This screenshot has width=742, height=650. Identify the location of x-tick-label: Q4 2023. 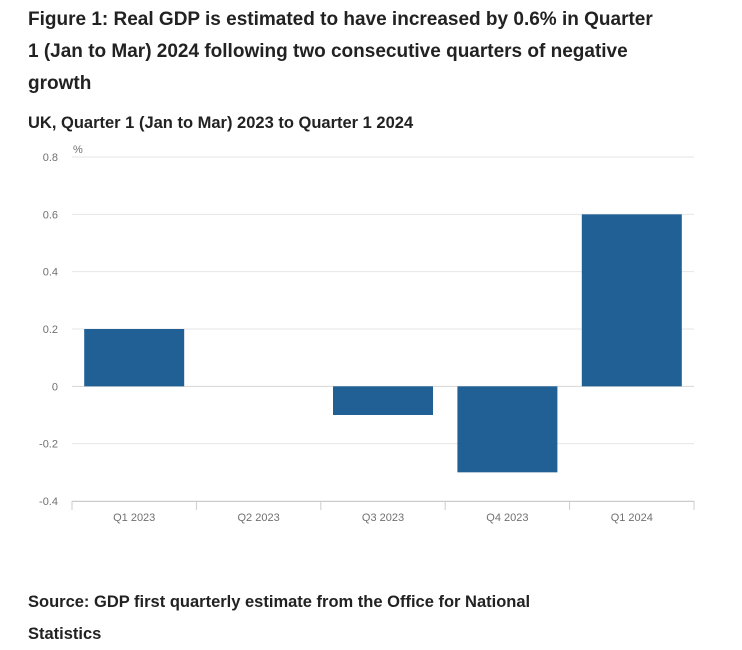
(507, 518).